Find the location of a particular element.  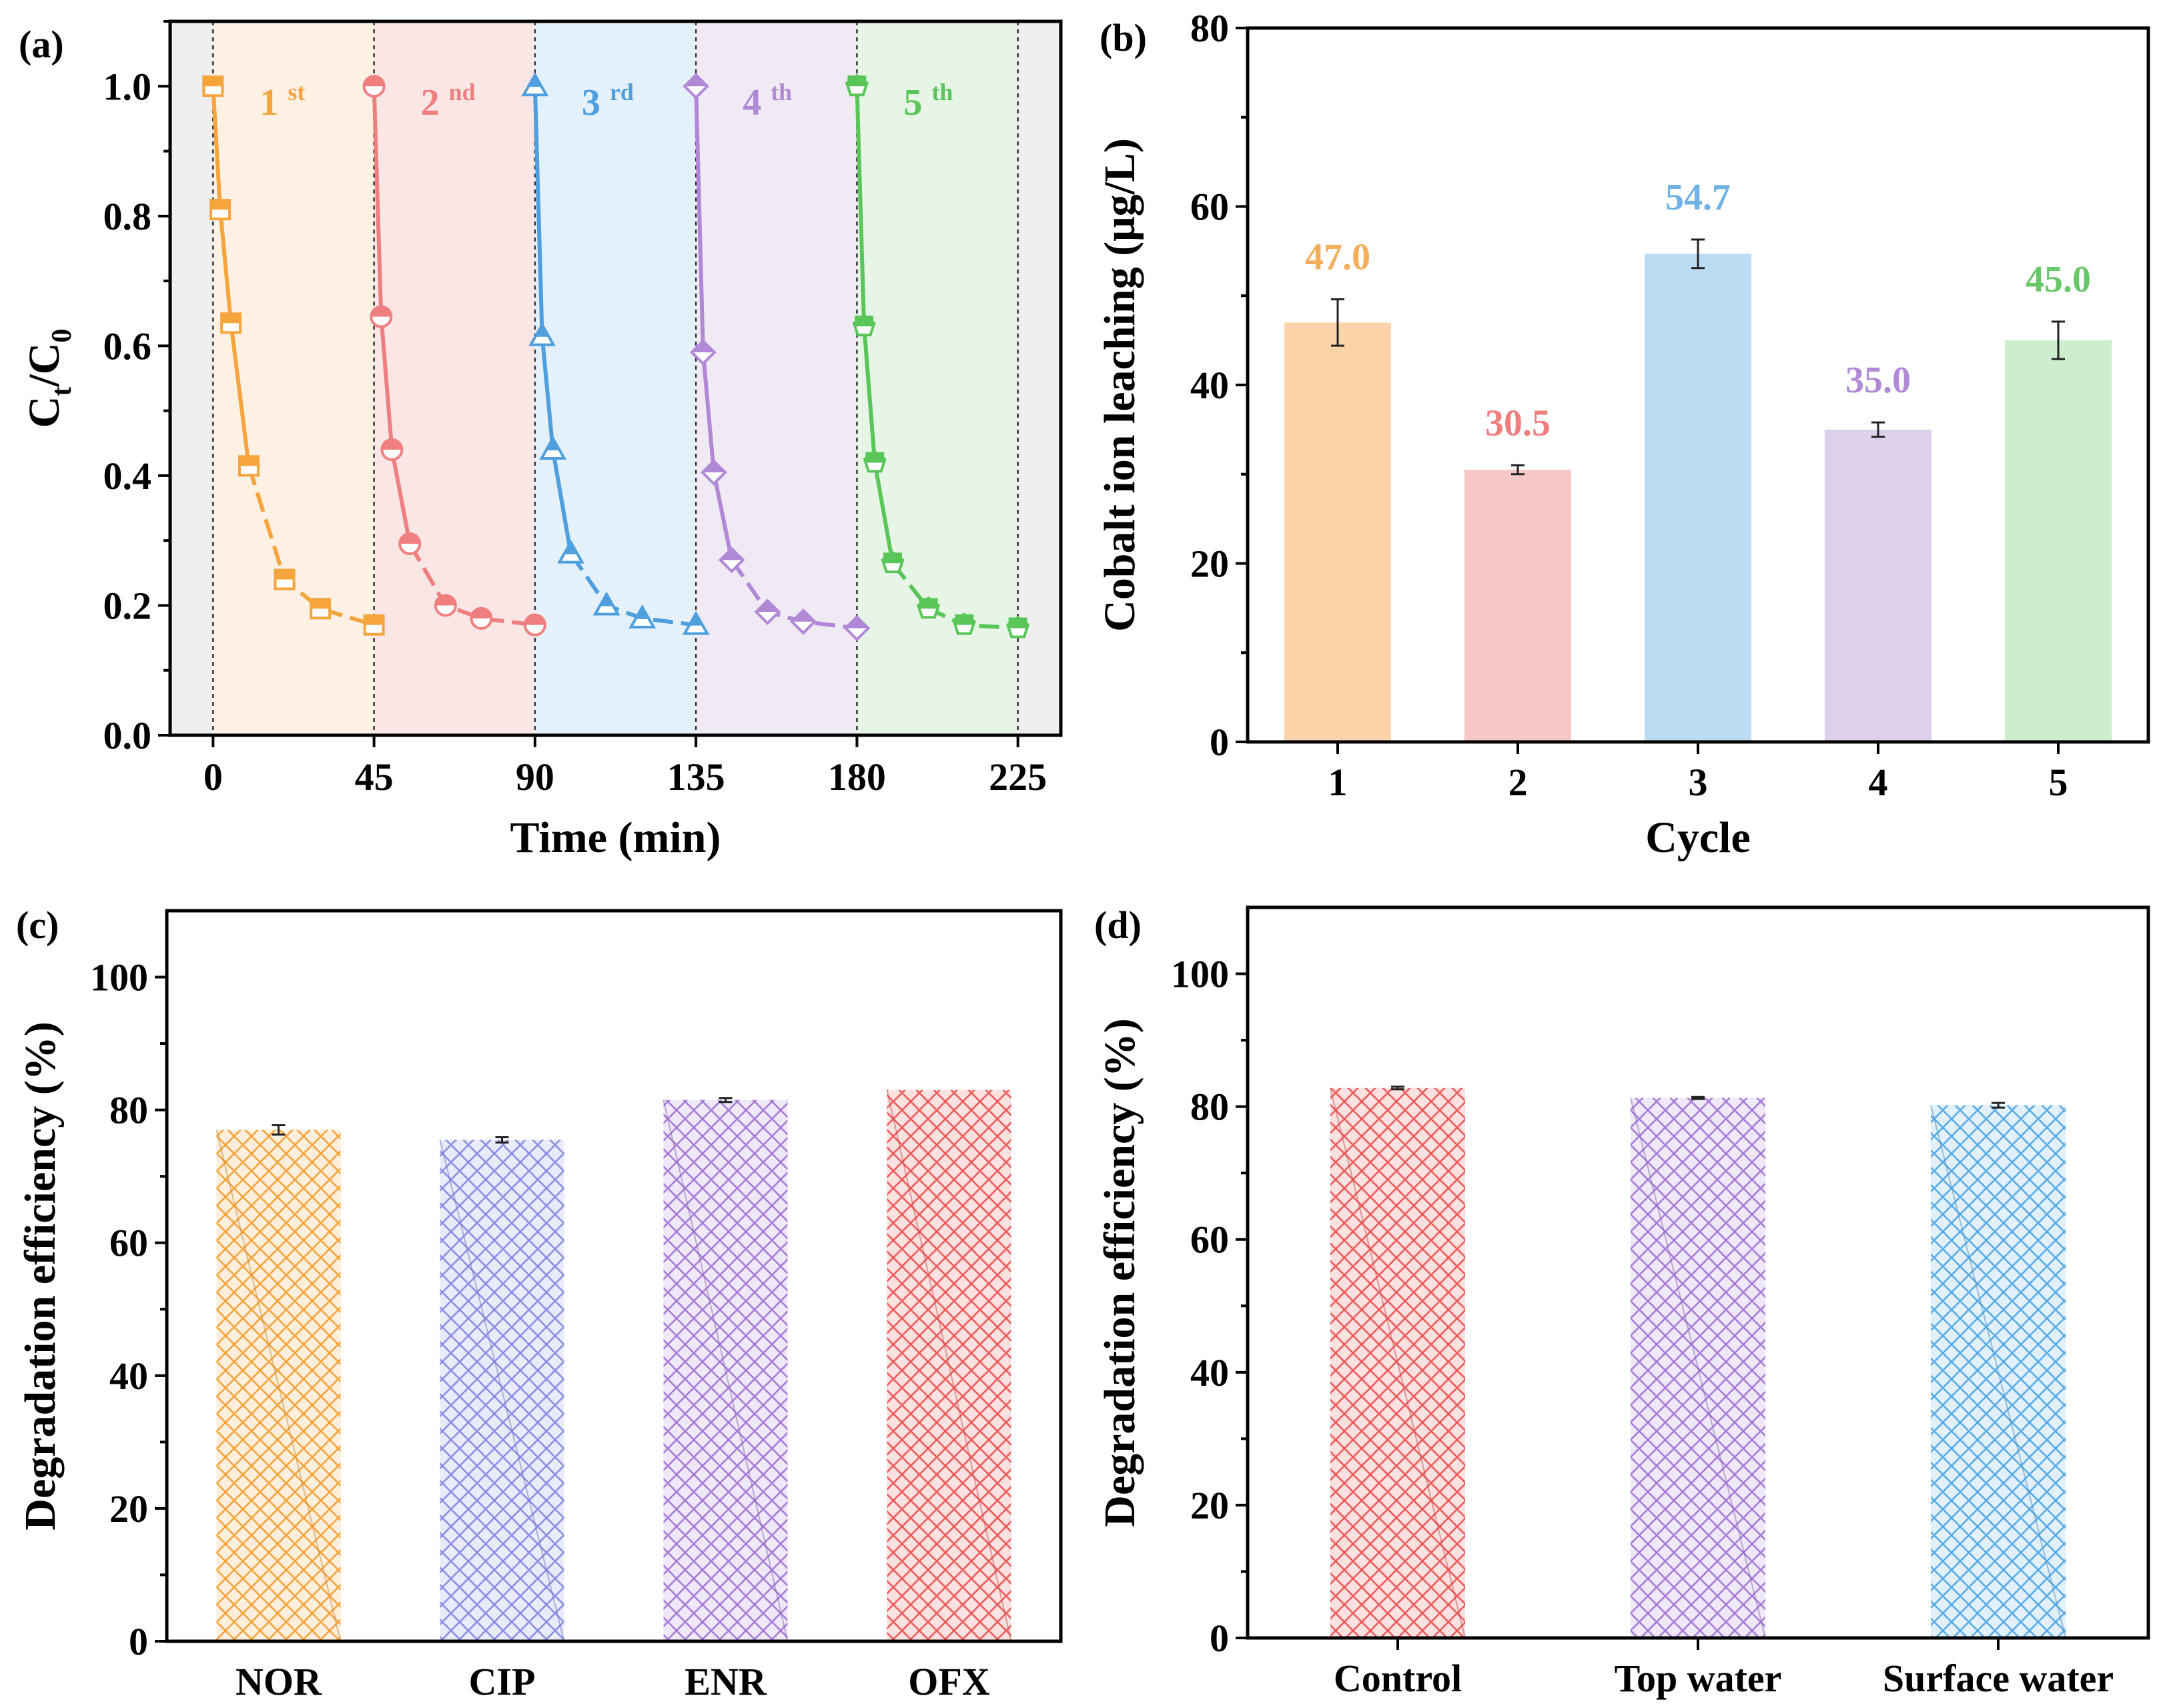

series-line-dashed-5th is located at coordinates (954, 596).